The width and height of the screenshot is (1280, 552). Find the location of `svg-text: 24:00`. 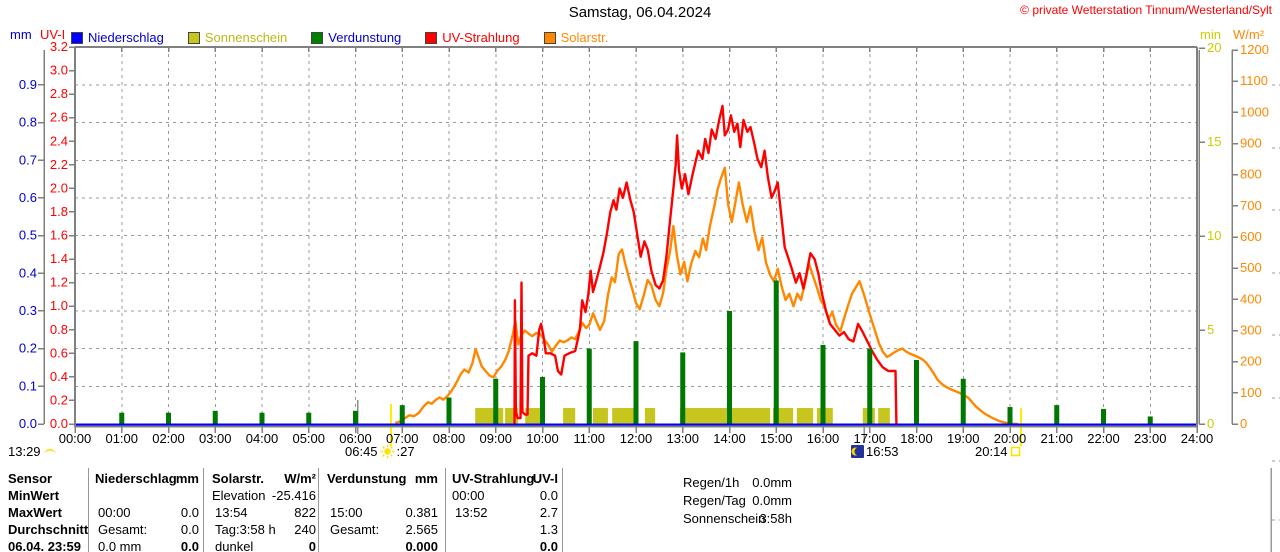

svg-text: 24:00 is located at coordinates (1197, 438).